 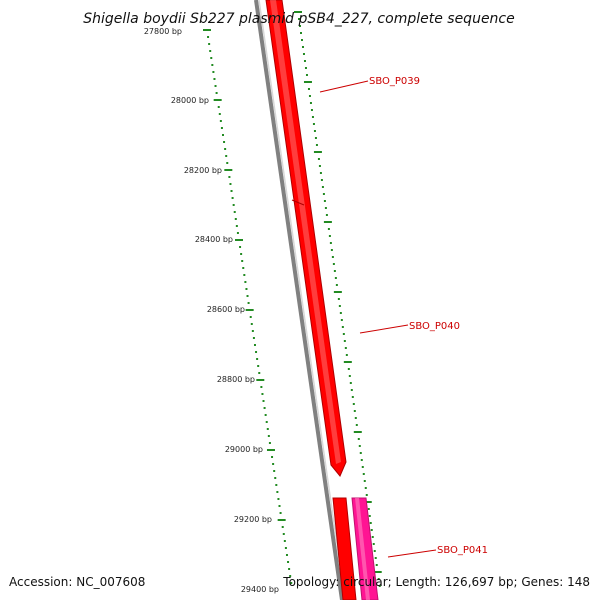 What do you see at coordinates (163, 31) in the screenshot?
I see `tick-label: 27800 bp` at bounding box center [163, 31].